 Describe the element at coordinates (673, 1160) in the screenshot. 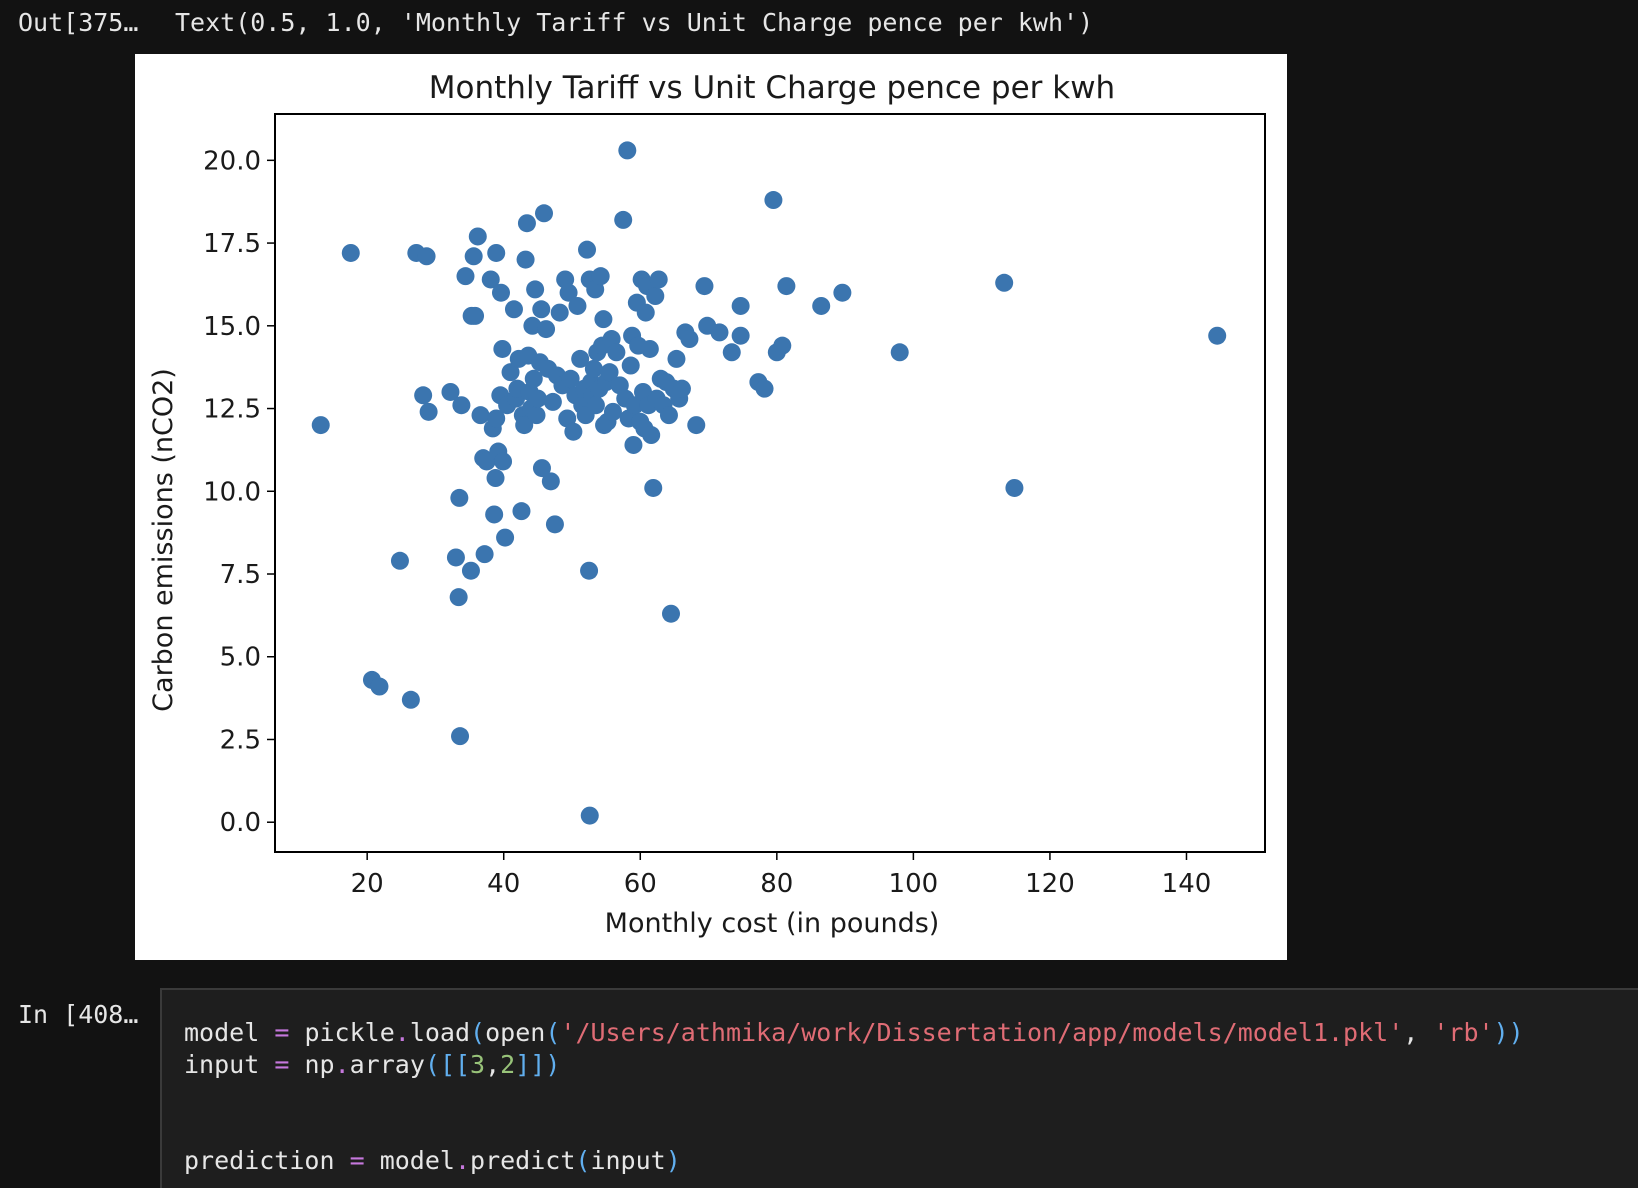

I see `code-token: )` at that location.